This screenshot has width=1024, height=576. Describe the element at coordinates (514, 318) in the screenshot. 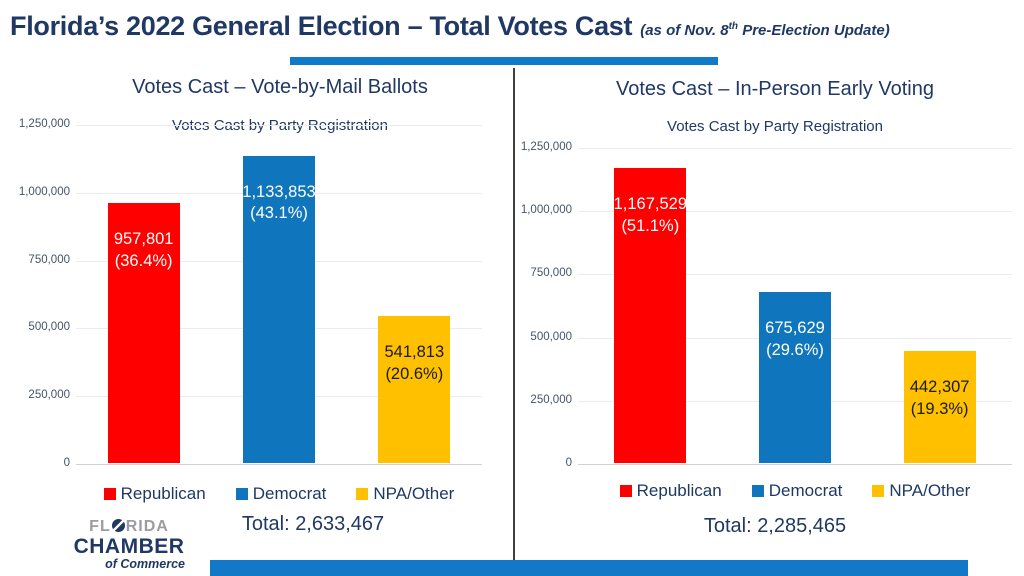

I see `vertical-divider` at that location.